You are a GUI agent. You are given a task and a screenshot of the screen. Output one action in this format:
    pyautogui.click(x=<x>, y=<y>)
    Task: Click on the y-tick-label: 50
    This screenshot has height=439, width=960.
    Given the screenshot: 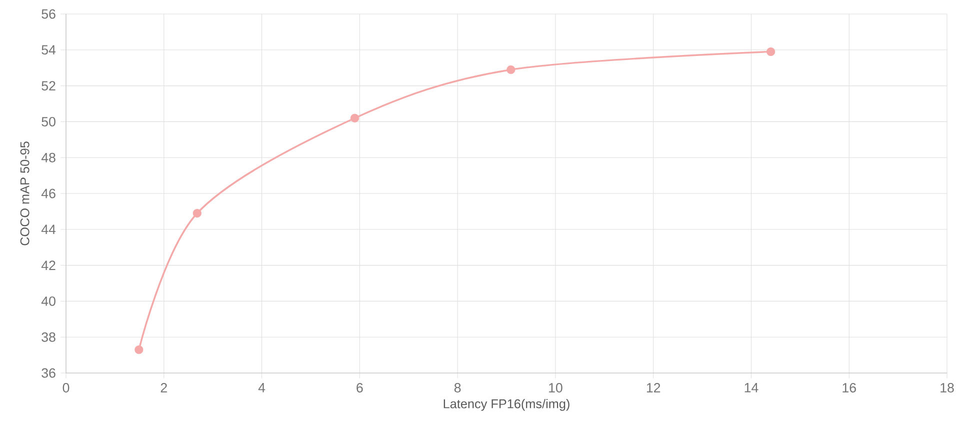 What is the action you would take?
    pyautogui.click(x=49, y=121)
    